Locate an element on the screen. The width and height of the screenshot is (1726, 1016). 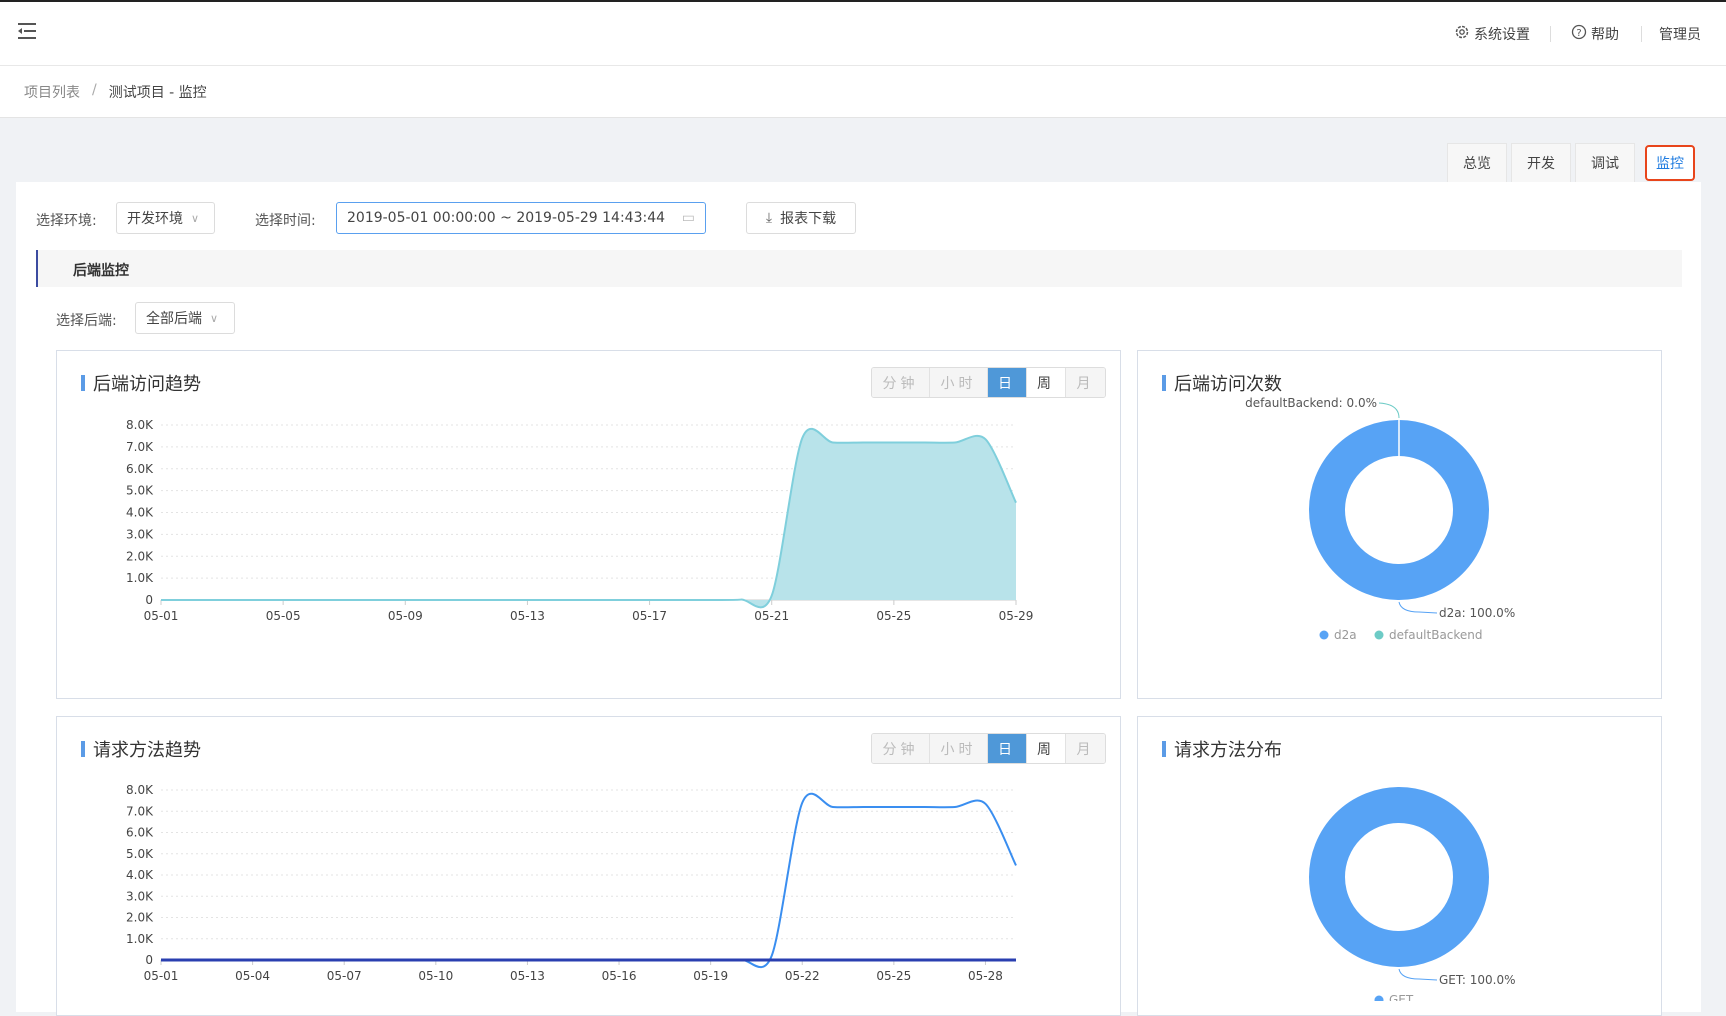
card-title: 后端访问次数 is located at coordinates (1222, 383).